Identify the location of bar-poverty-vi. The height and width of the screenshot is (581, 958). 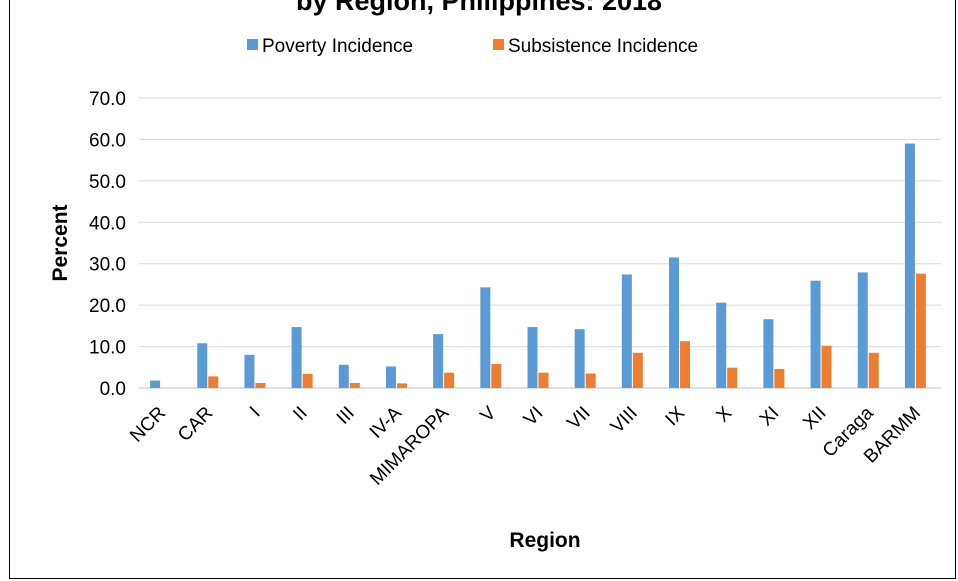
(532, 357).